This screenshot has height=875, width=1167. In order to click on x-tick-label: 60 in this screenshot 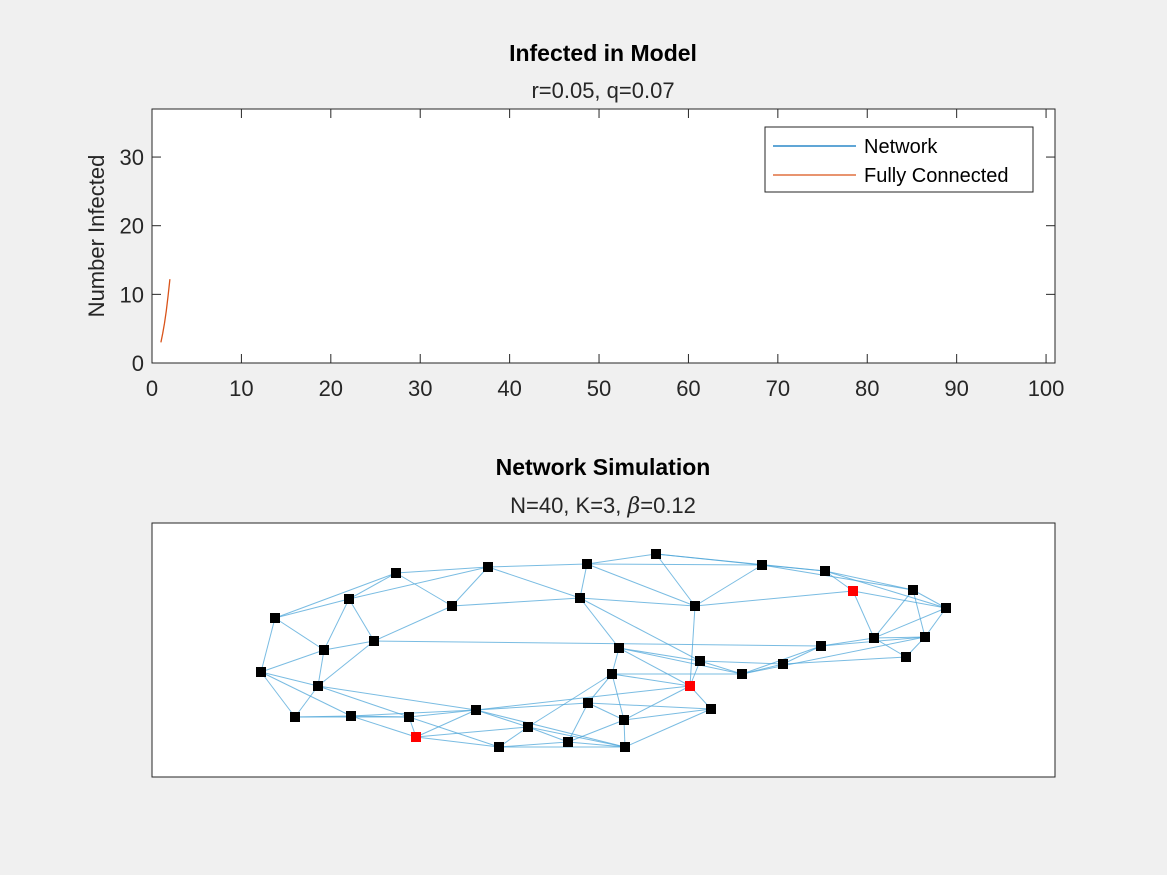, I will do `click(688, 388)`.